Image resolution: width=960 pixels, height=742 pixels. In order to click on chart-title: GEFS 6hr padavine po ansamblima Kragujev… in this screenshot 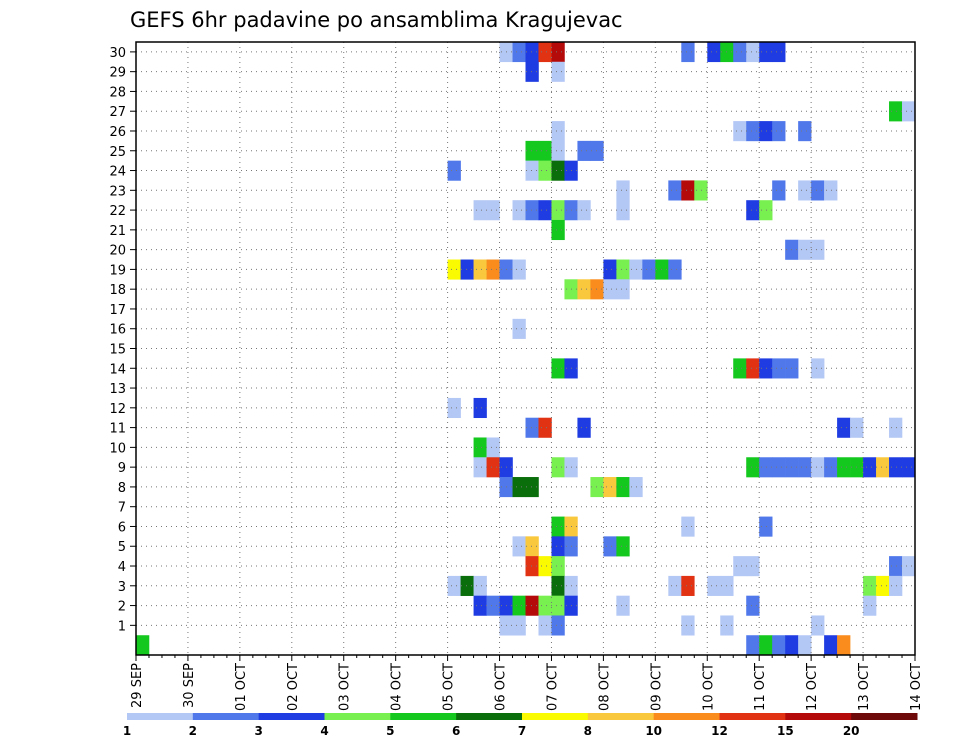, I will do `click(376, 20)`.